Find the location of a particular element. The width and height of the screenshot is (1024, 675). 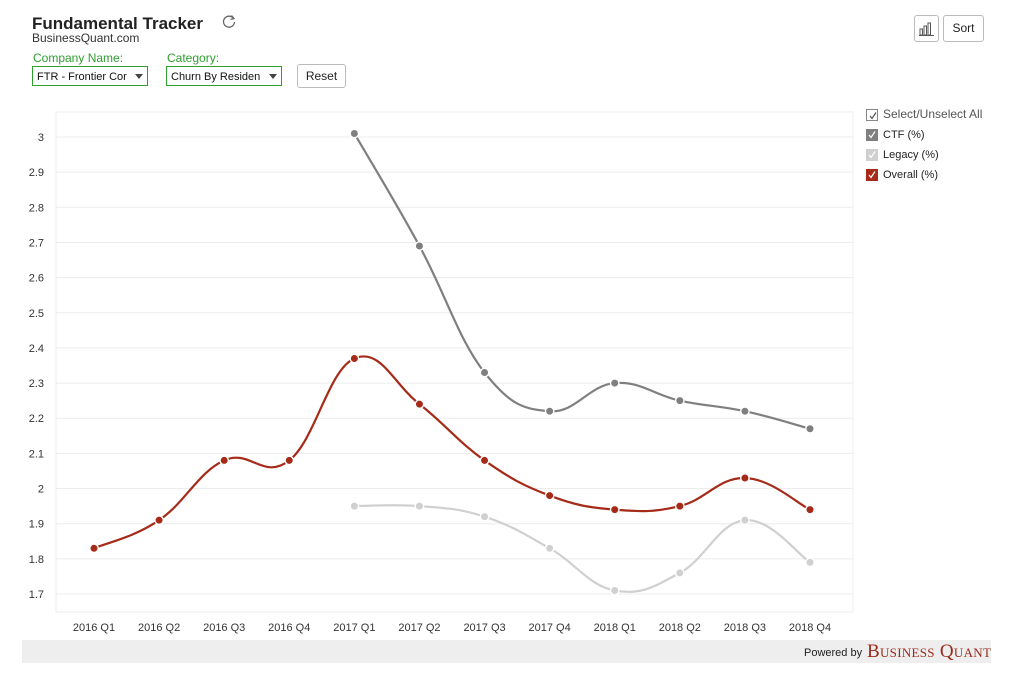

legend-select-all-label: Select/Unselect All is located at coordinates (933, 114).